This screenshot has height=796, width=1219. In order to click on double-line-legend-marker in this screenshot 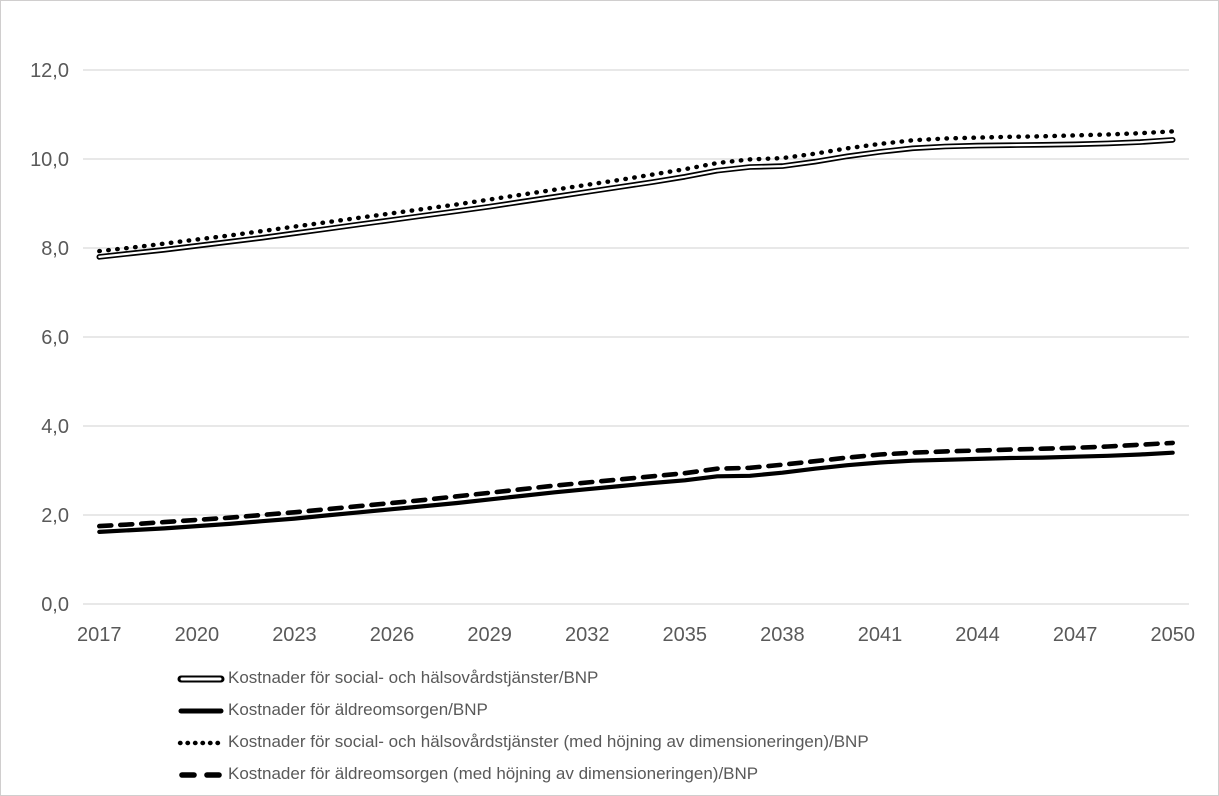, I will do `click(201, 678)`.